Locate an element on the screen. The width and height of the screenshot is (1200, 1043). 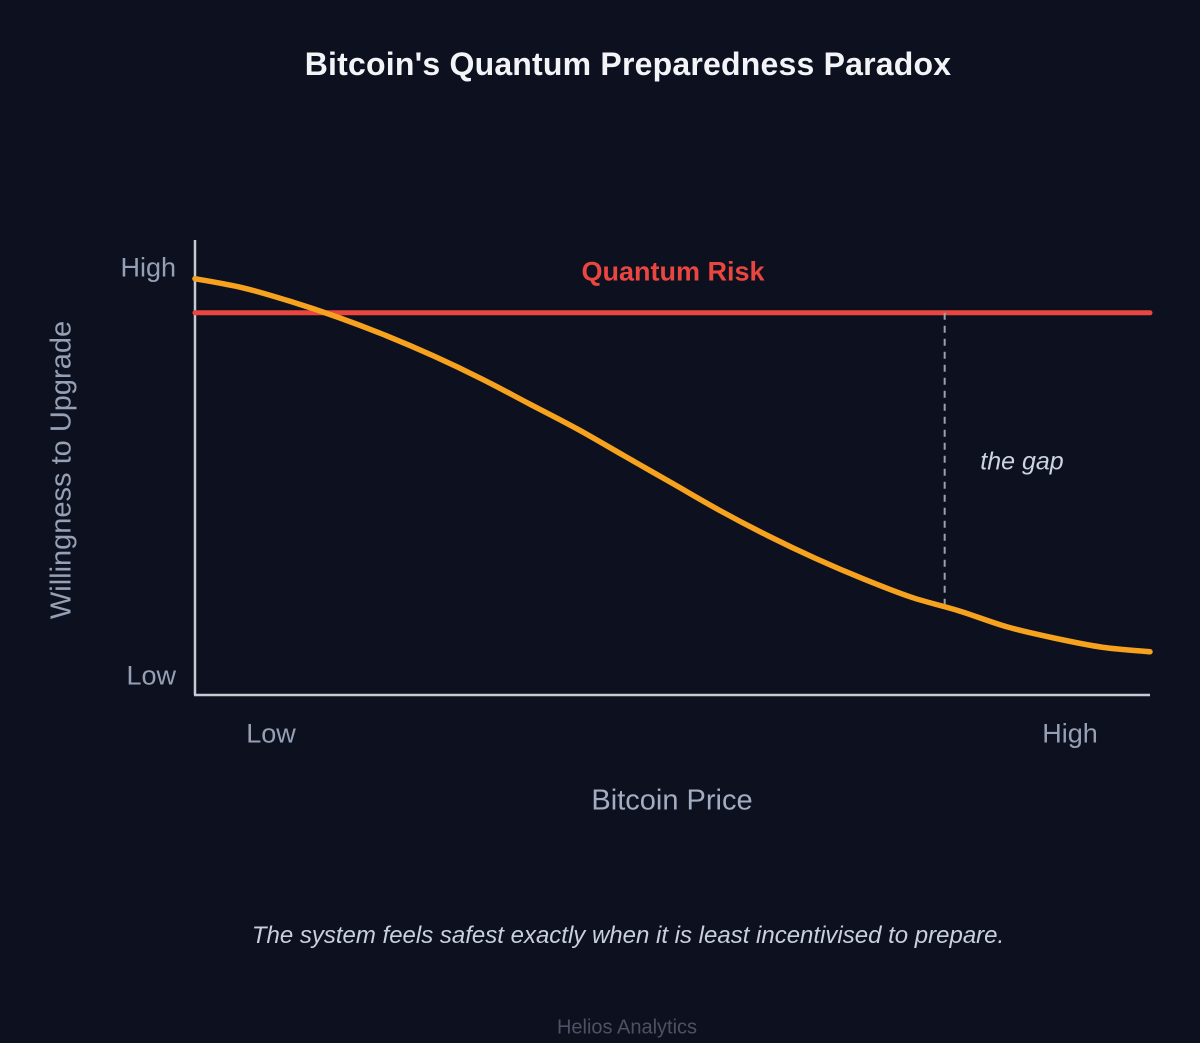
quantum-risk-label: Quantum Risk is located at coordinates (673, 271).